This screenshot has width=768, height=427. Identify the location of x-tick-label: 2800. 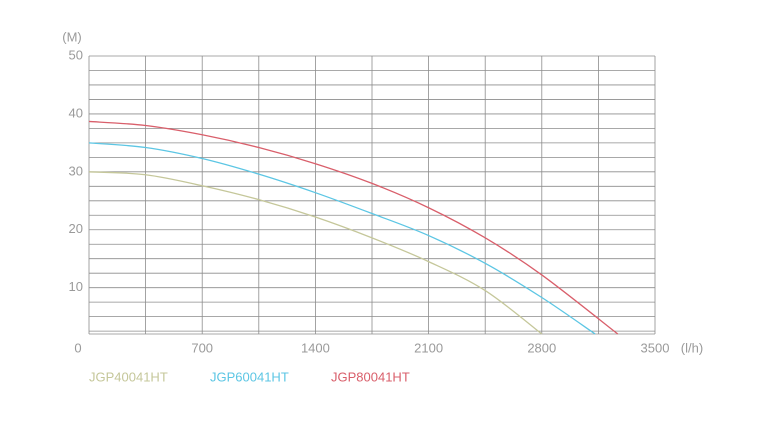
(541, 347).